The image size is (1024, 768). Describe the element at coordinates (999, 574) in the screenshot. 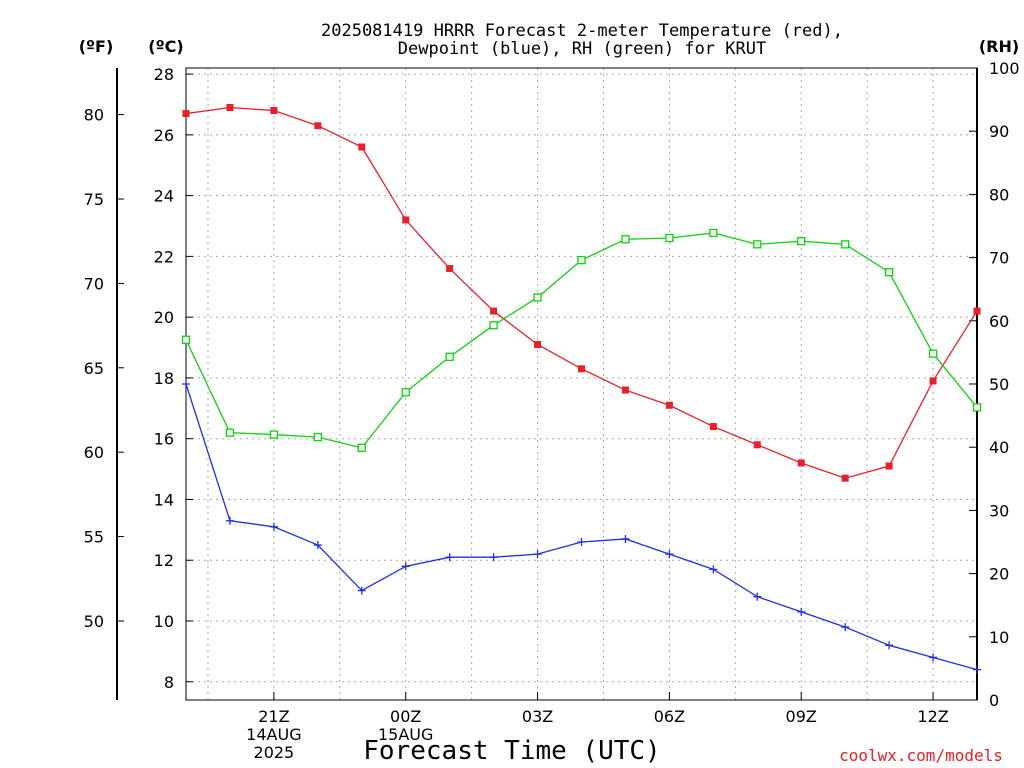

I see `rh-tick-label: 20` at that location.